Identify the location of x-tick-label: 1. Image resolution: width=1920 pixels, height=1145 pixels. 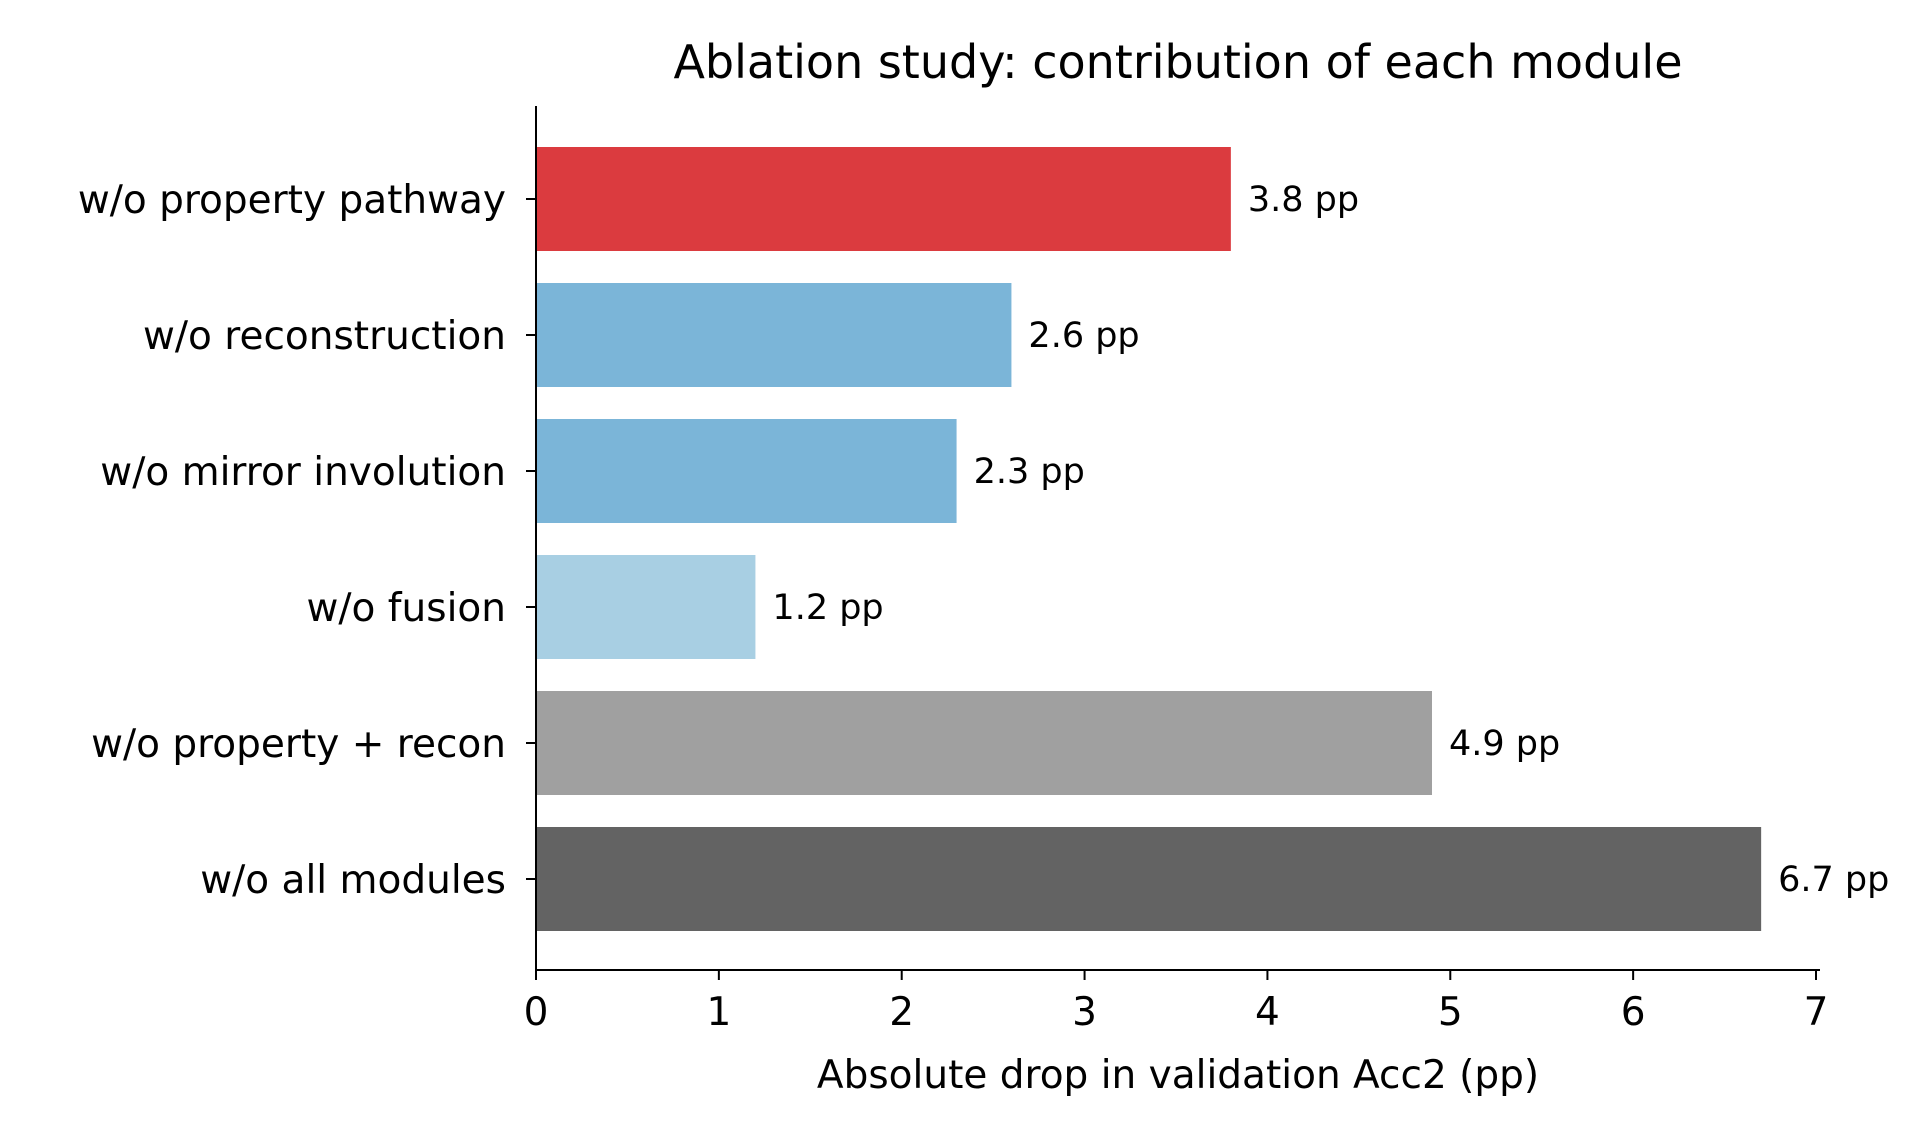
(718, 1012).